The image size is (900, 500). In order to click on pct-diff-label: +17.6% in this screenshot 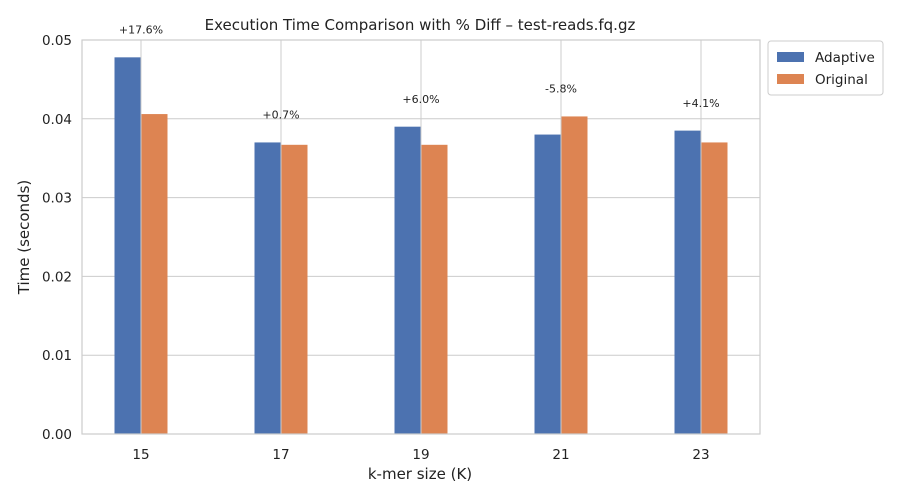, I will do `click(141, 30)`.